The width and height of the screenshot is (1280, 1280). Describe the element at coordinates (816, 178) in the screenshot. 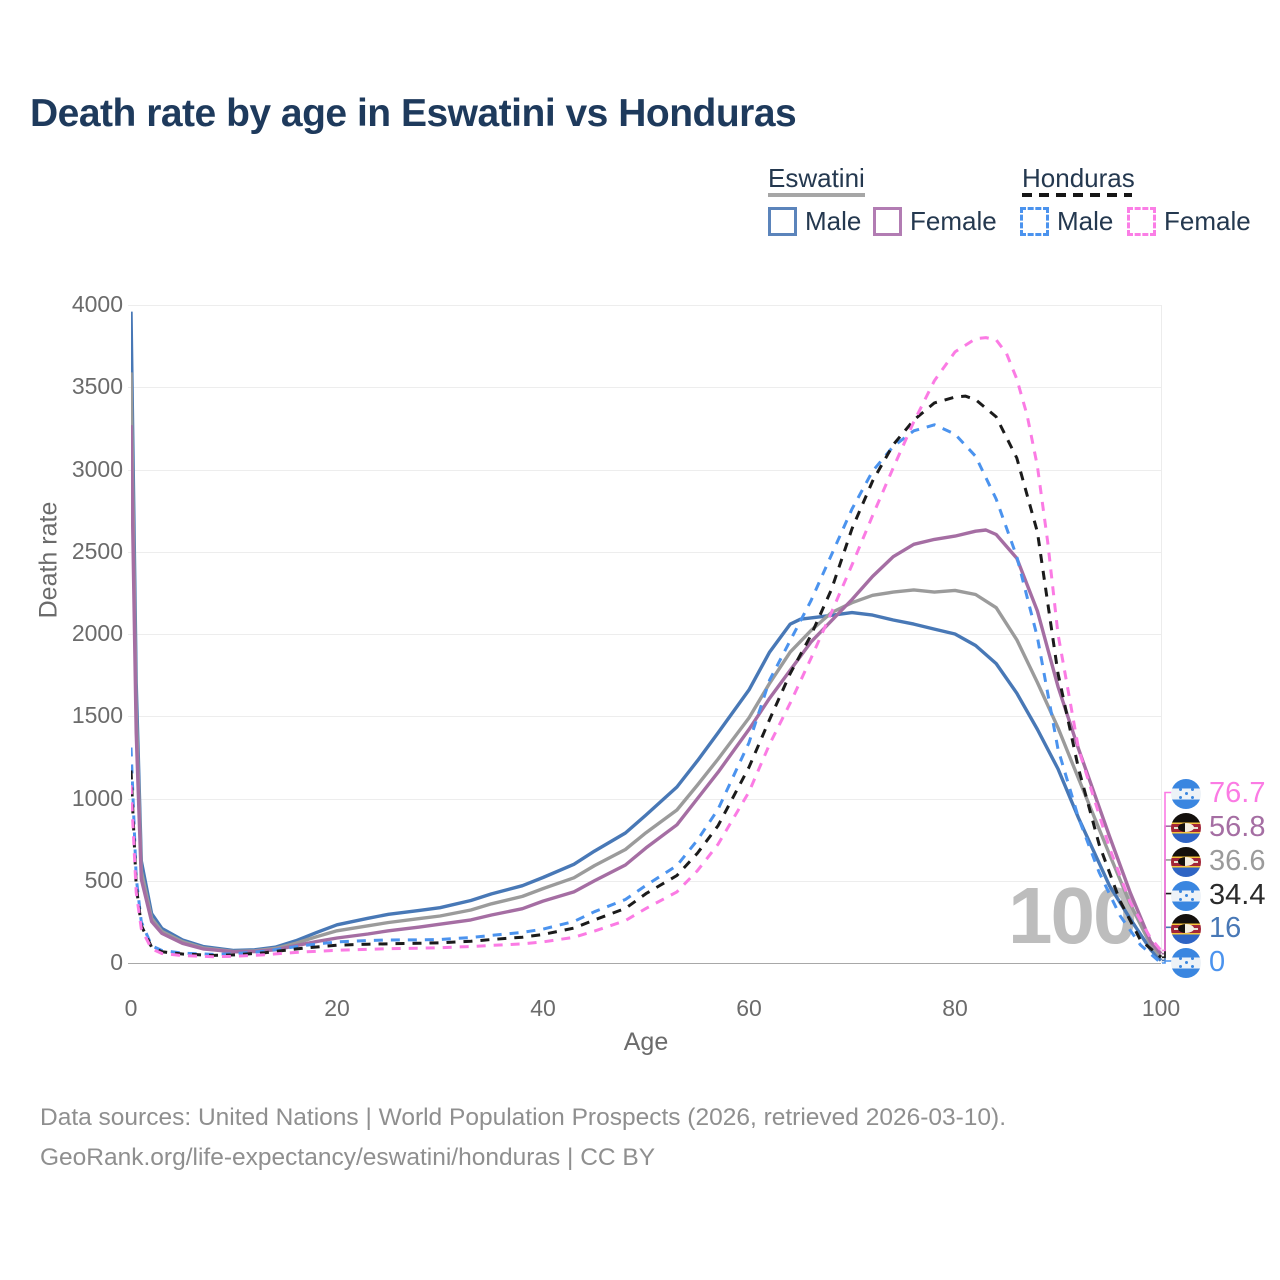

I see `legend-group-eswatini: Eswatini` at that location.